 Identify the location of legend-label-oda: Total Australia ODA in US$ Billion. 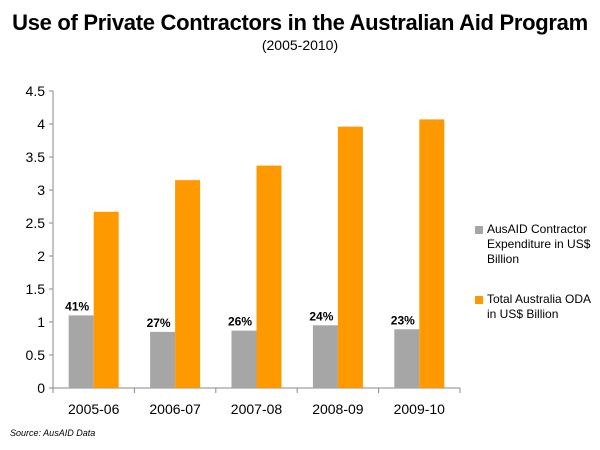
(539, 306).